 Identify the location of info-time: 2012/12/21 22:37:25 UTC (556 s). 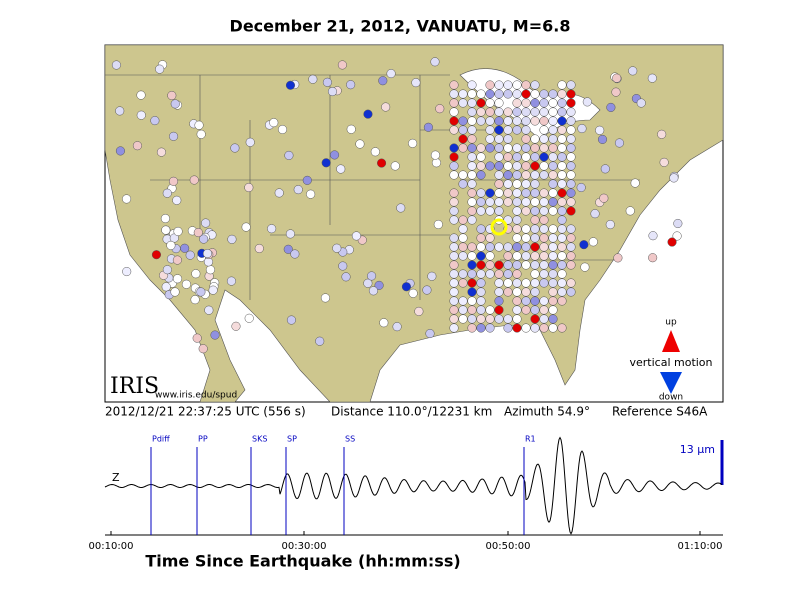
(205, 412).